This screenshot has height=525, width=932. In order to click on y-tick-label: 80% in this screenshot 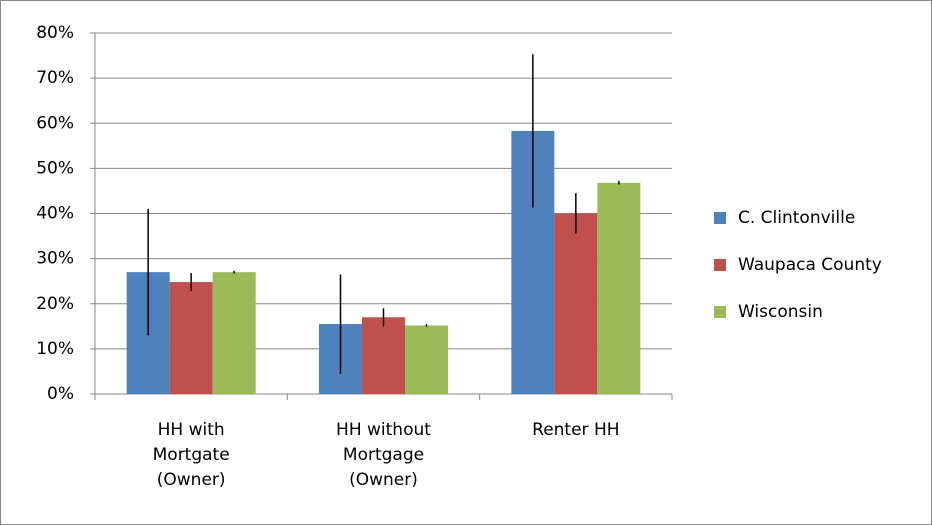, I will do `click(55, 33)`.